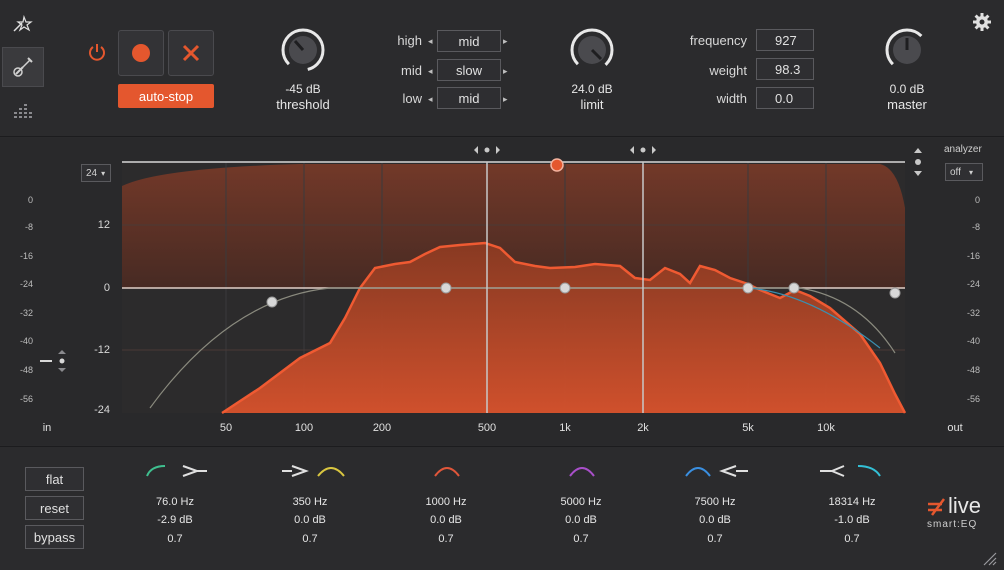 Image resolution: width=1004 pixels, height=570 pixels. I want to click on band-1-shape-icons, so click(177, 471).